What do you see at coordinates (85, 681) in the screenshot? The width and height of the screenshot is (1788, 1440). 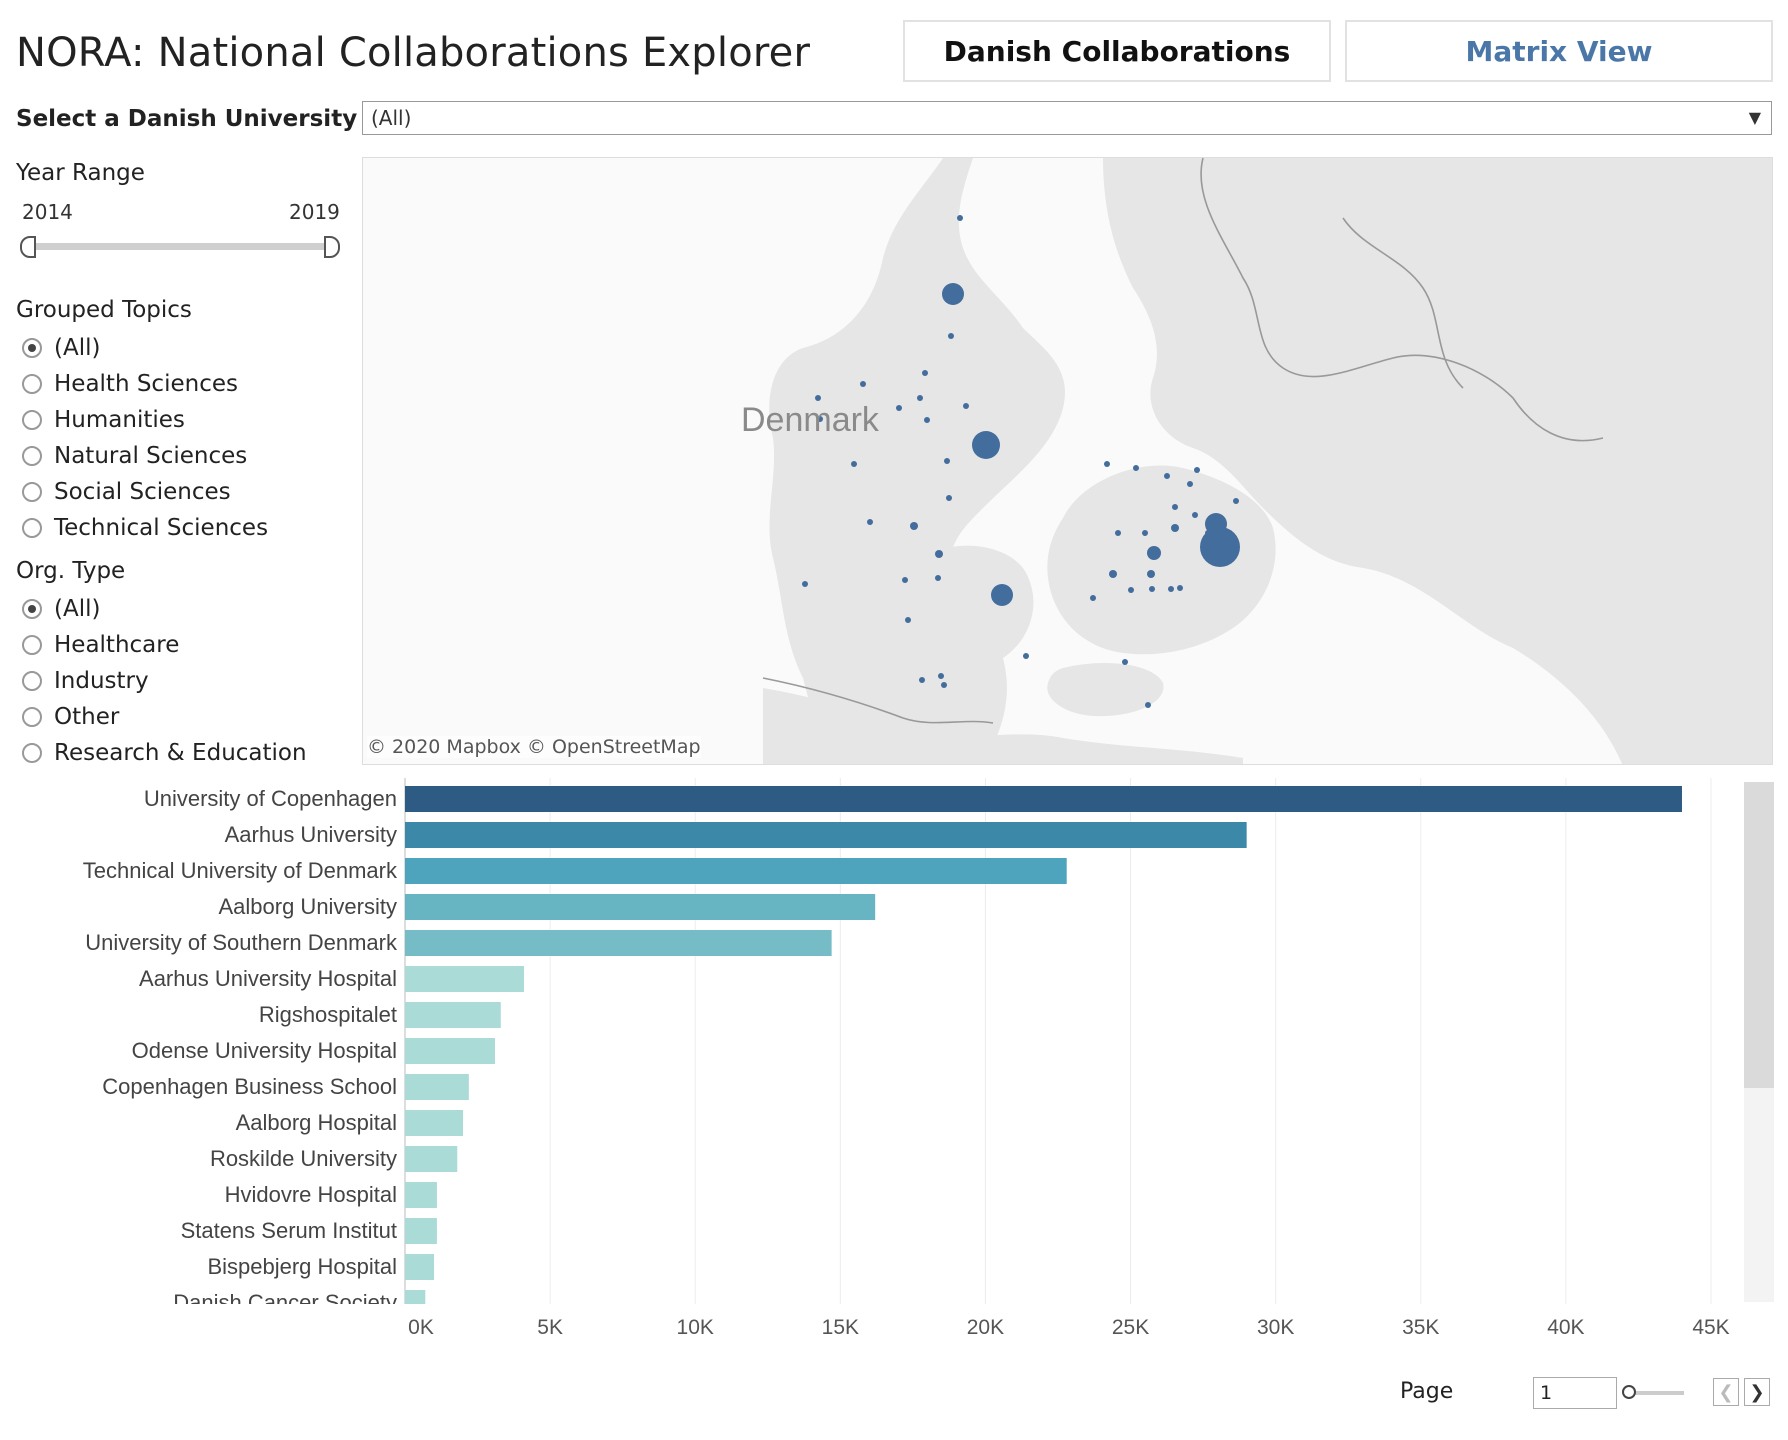 I see `org-type-option-industry: Industry` at bounding box center [85, 681].